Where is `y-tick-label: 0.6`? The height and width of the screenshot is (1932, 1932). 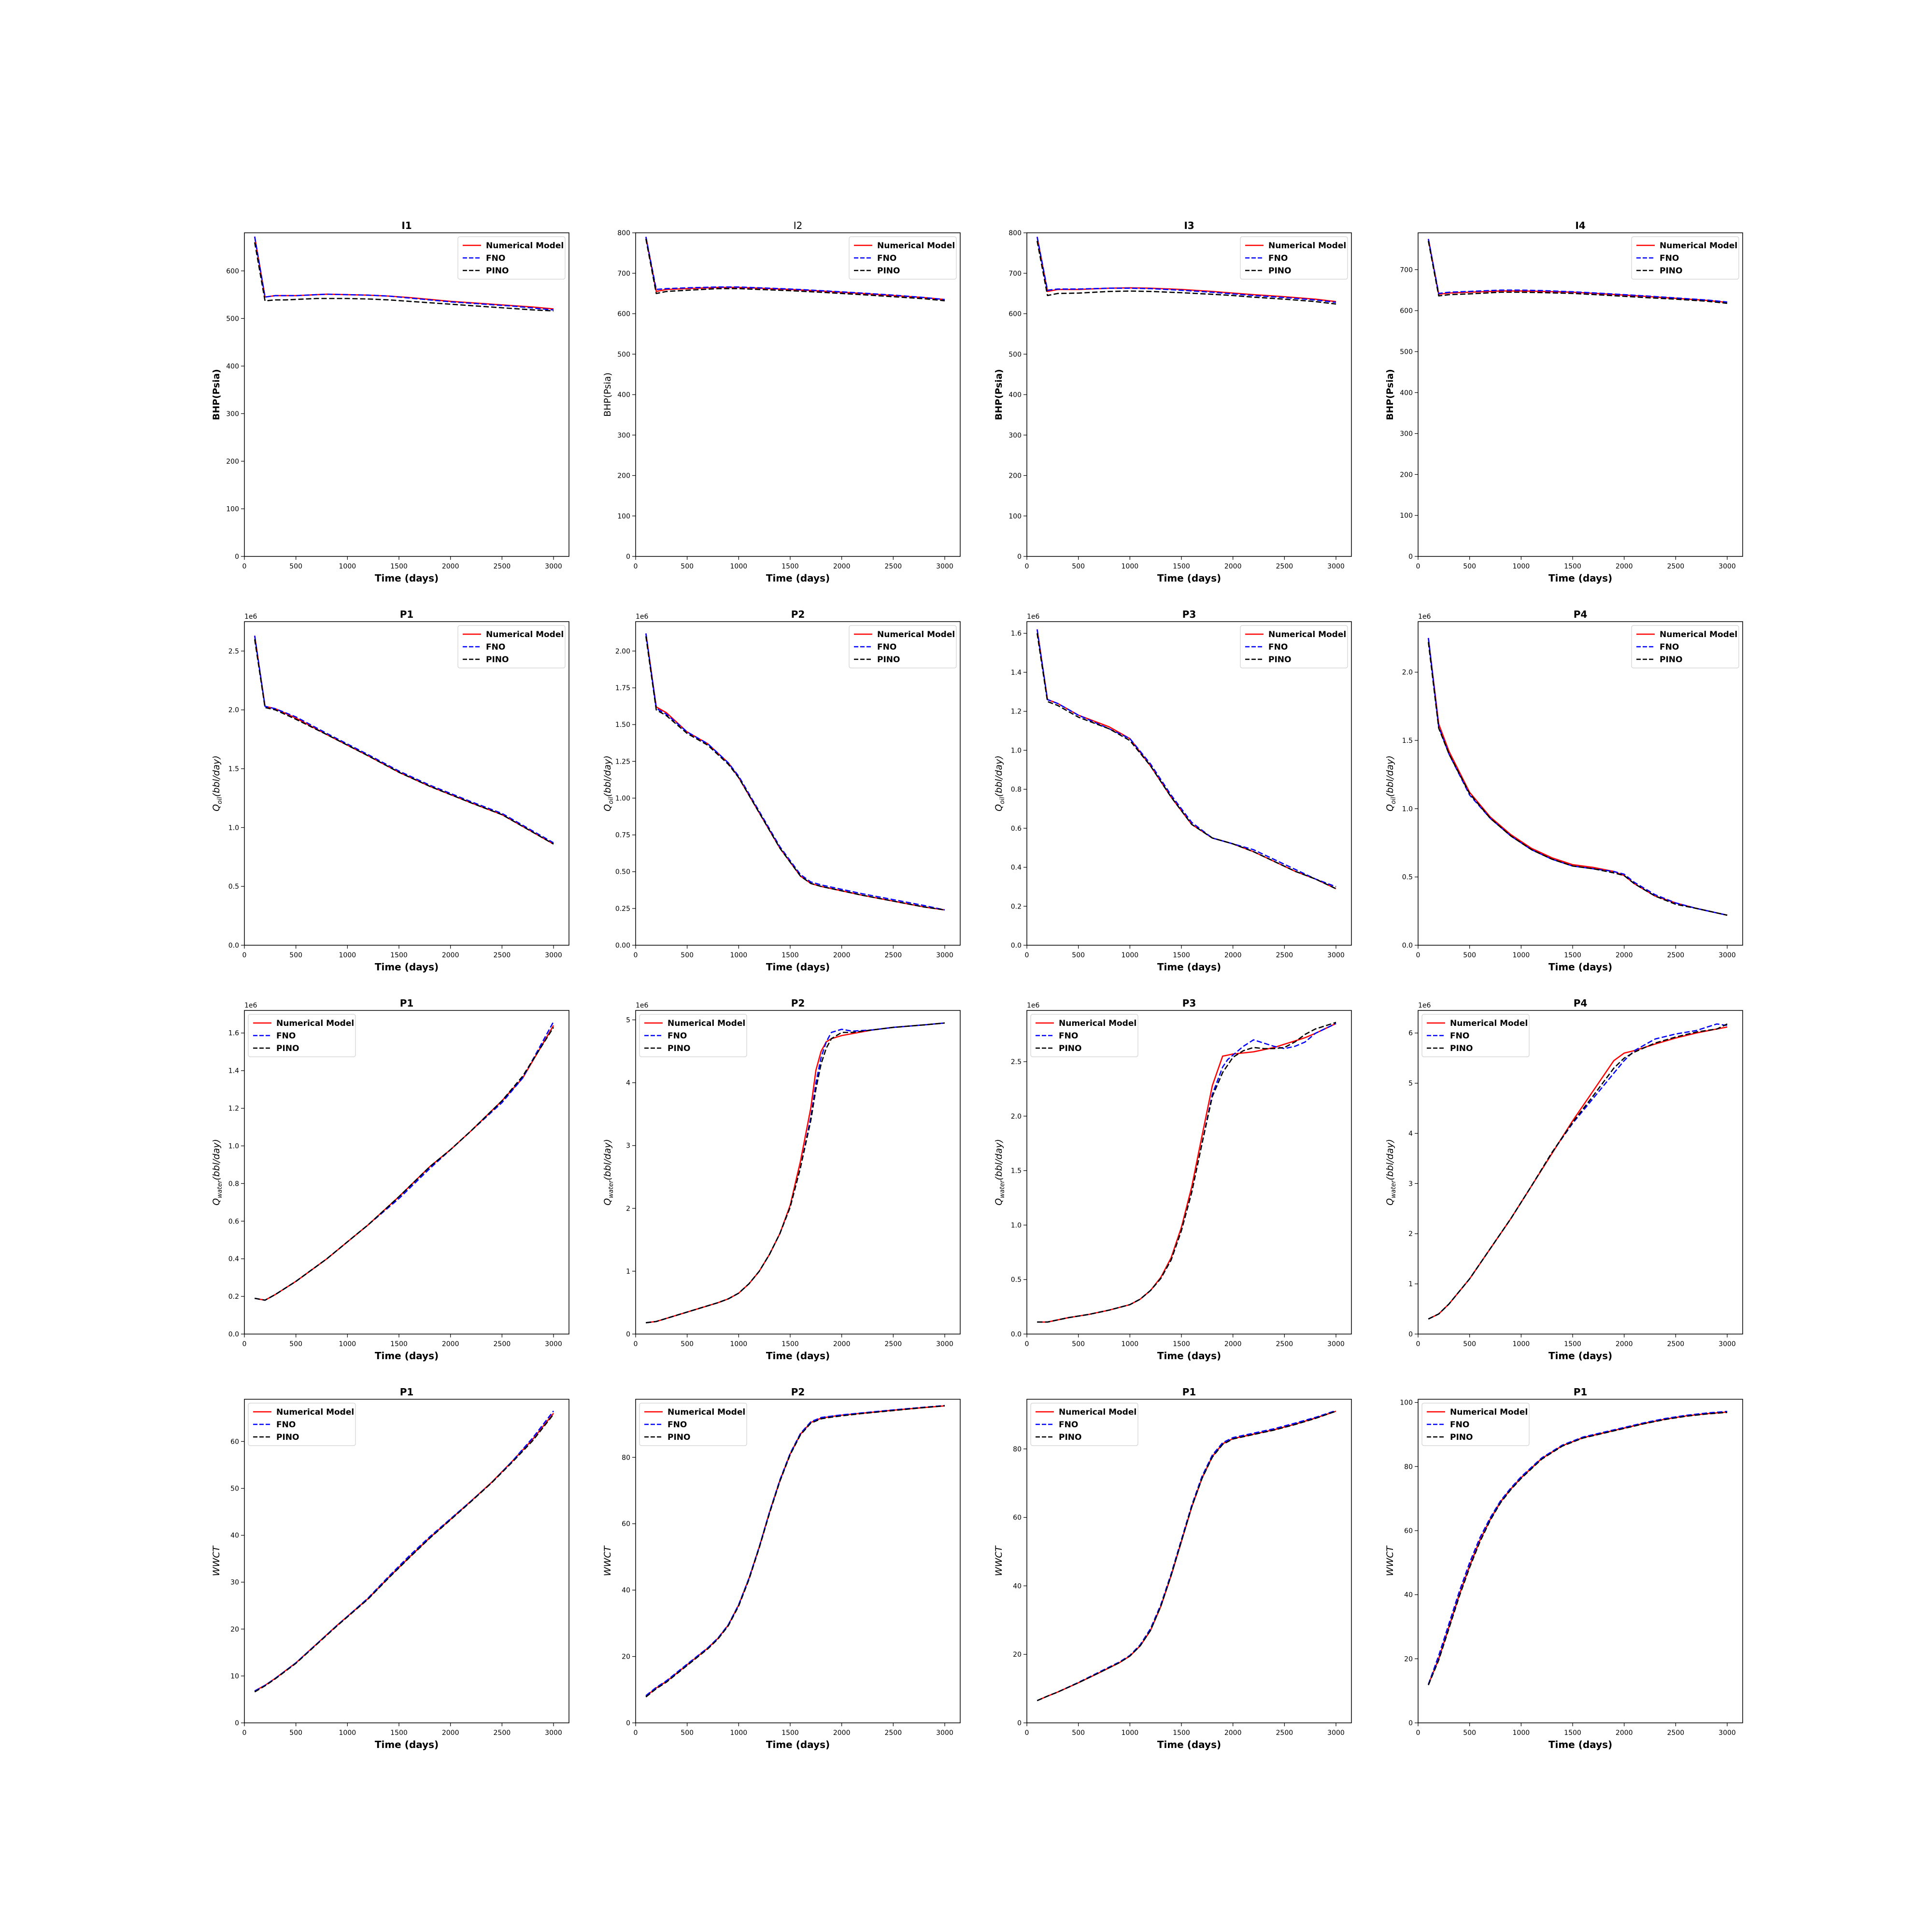 y-tick-label: 0.6 is located at coordinates (1016, 829).